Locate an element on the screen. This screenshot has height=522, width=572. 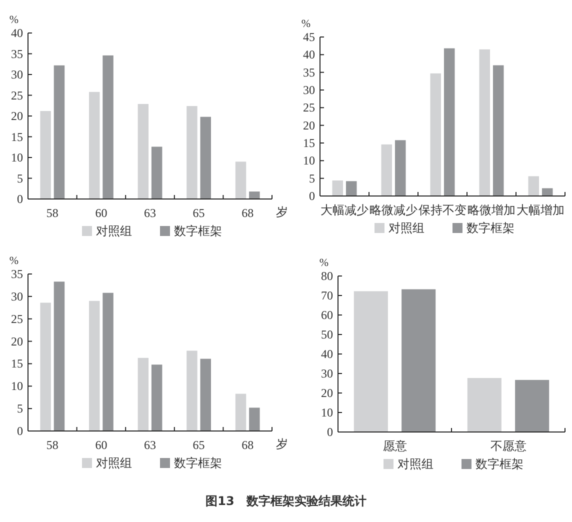
x-tick-label: 大幅减少 is located at coordinates (344, 210).